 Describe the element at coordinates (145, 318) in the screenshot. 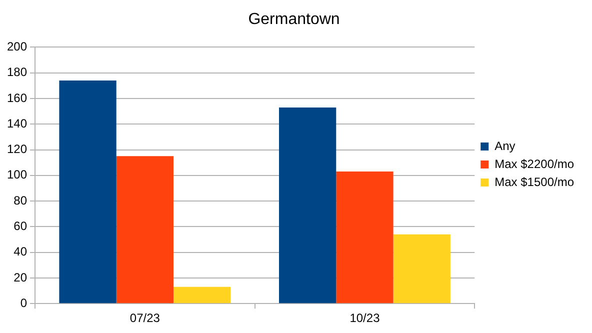

I see `x-tick-label: 07/23` at that location.